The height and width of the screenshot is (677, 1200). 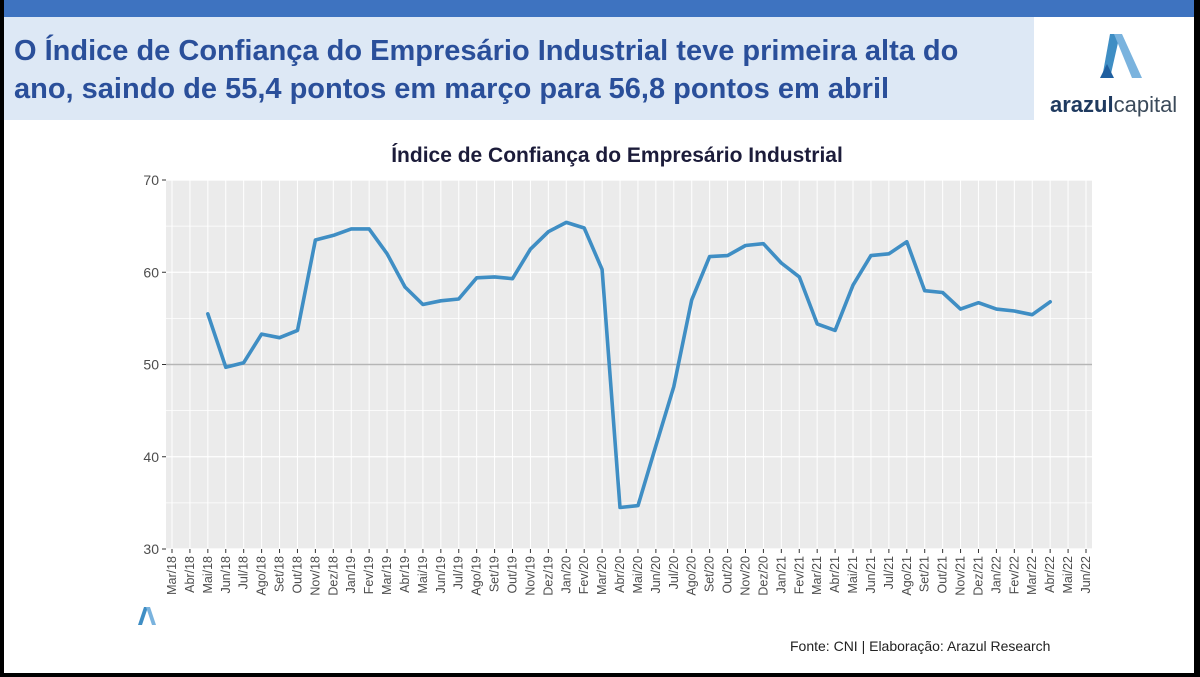 I want to click on x-tick-label: Abr/19, so click(x=405, y=574).